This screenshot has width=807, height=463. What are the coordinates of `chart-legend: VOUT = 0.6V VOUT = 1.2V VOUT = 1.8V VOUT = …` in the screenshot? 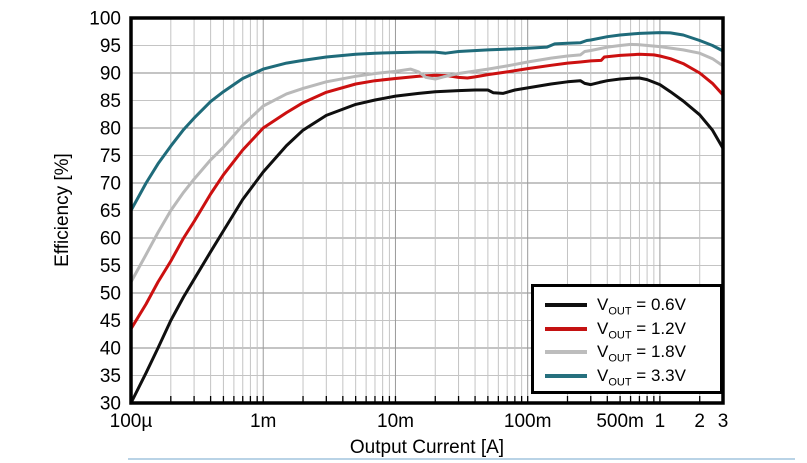 It's located at (627, 339).